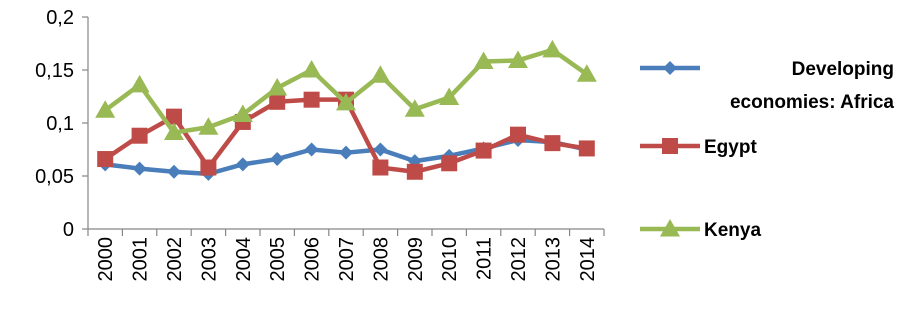  Describe the element at coordinates (700, 230) in the screenshot. I see `legend-item-kenya: Kenya` at that location.